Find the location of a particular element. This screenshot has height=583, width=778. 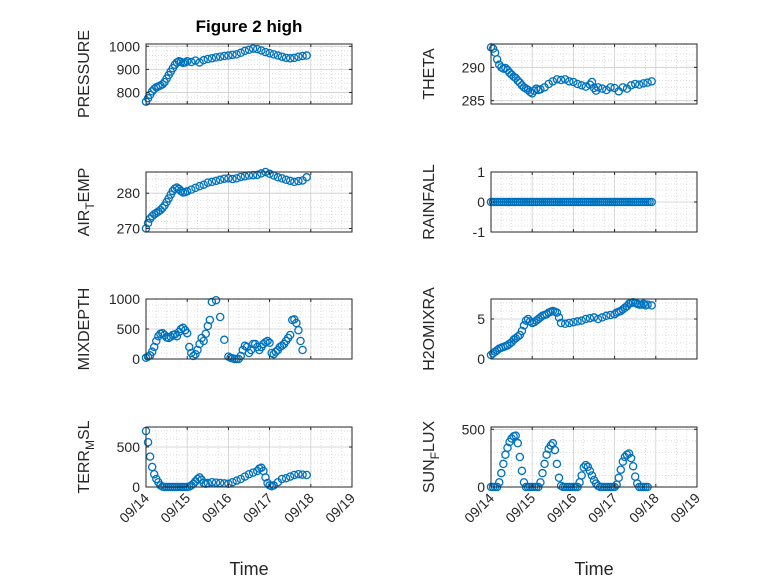

y-tick-label: 1 is located at coordinates (481, 172).